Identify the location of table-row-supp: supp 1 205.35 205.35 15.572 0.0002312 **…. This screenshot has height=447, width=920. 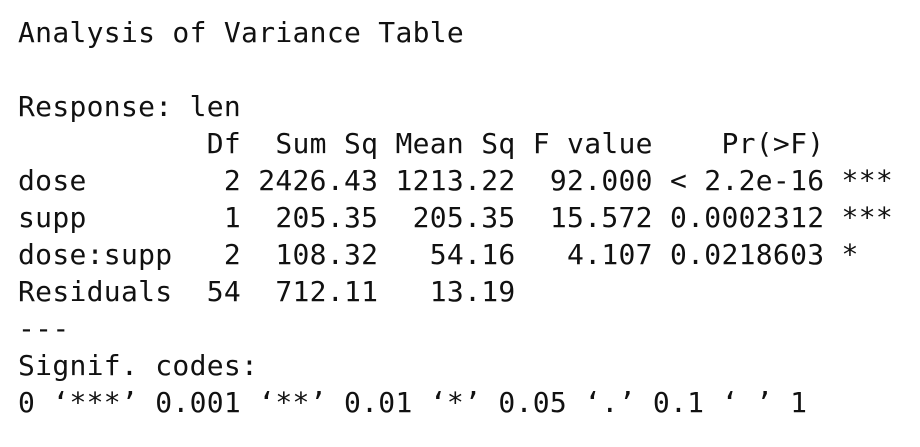
(456, 217).